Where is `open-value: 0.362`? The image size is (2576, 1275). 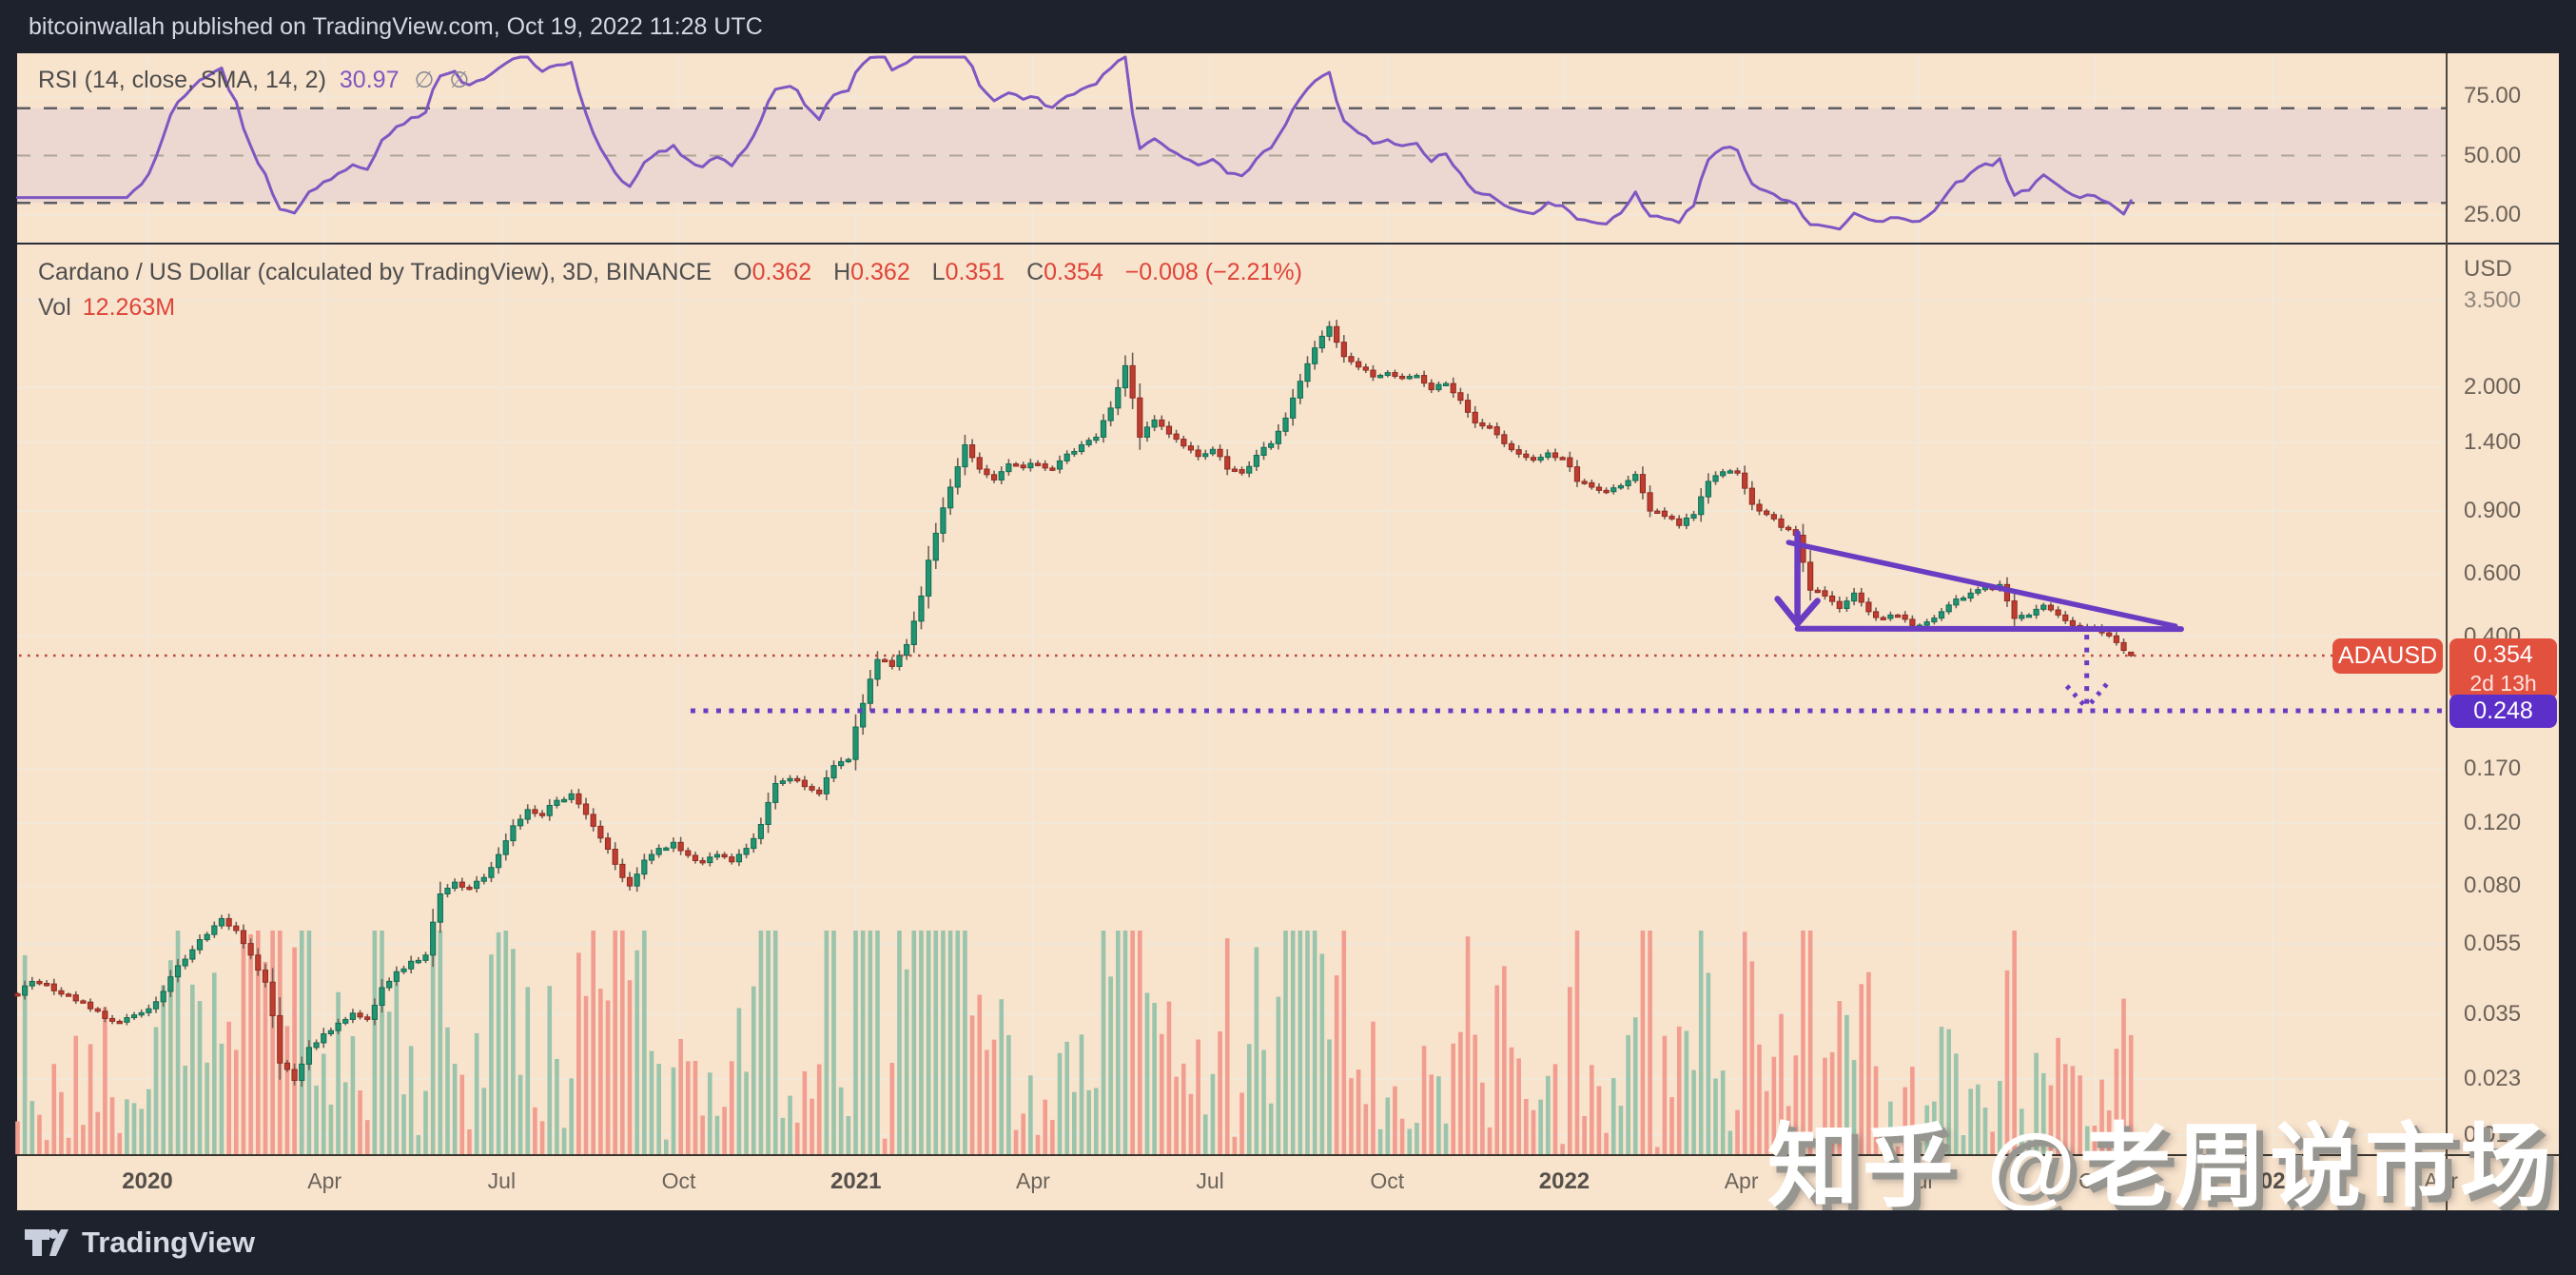 open-value: 0.362 is located at coordinates (781, 272).